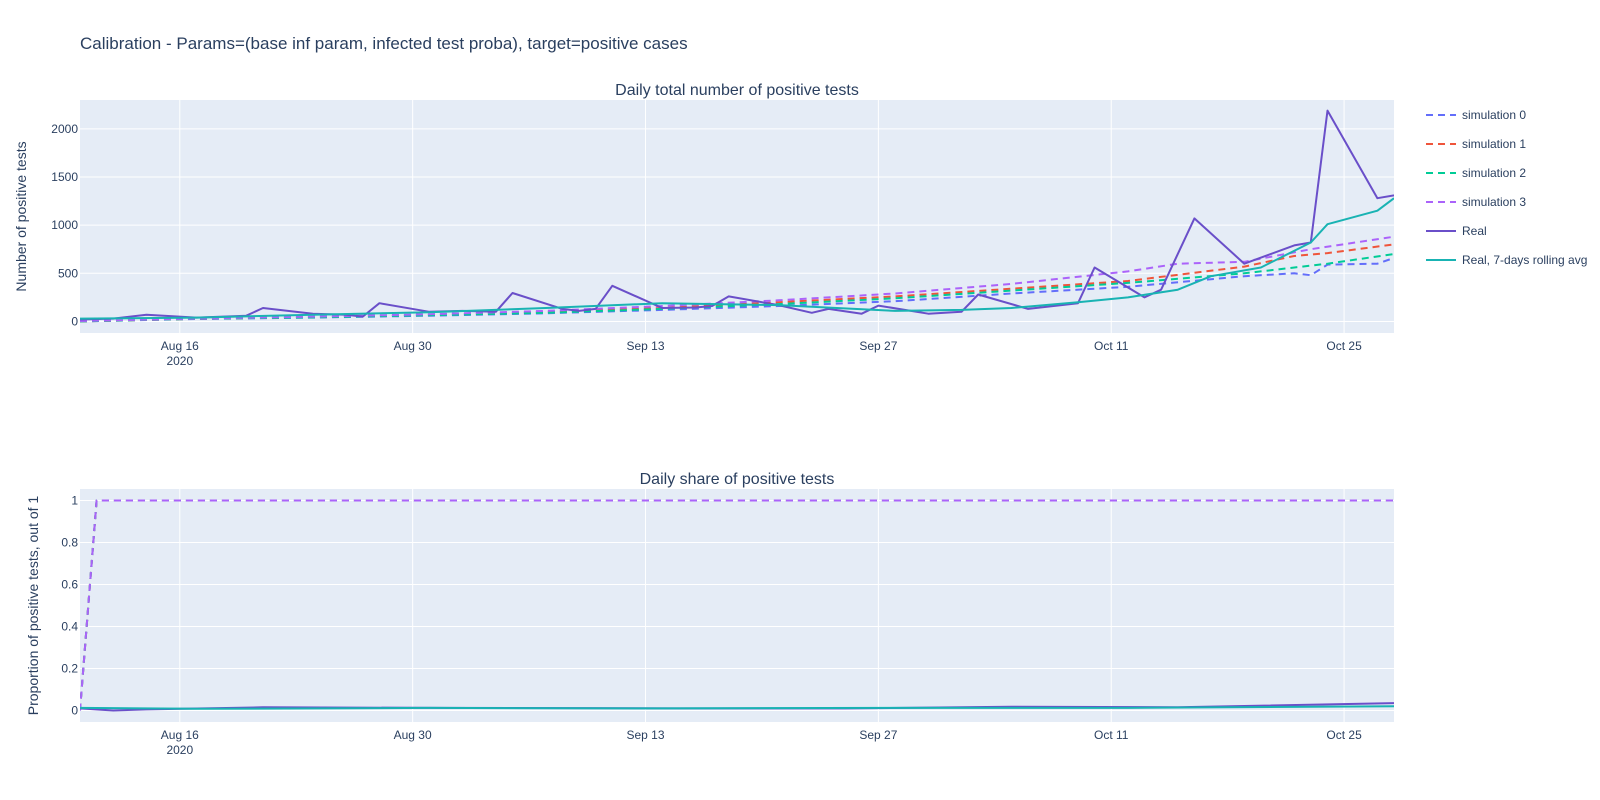 The width and height of the screenshot is (1600, 800). I want to click on legend-item: simulation 1, so click(1476, 144).